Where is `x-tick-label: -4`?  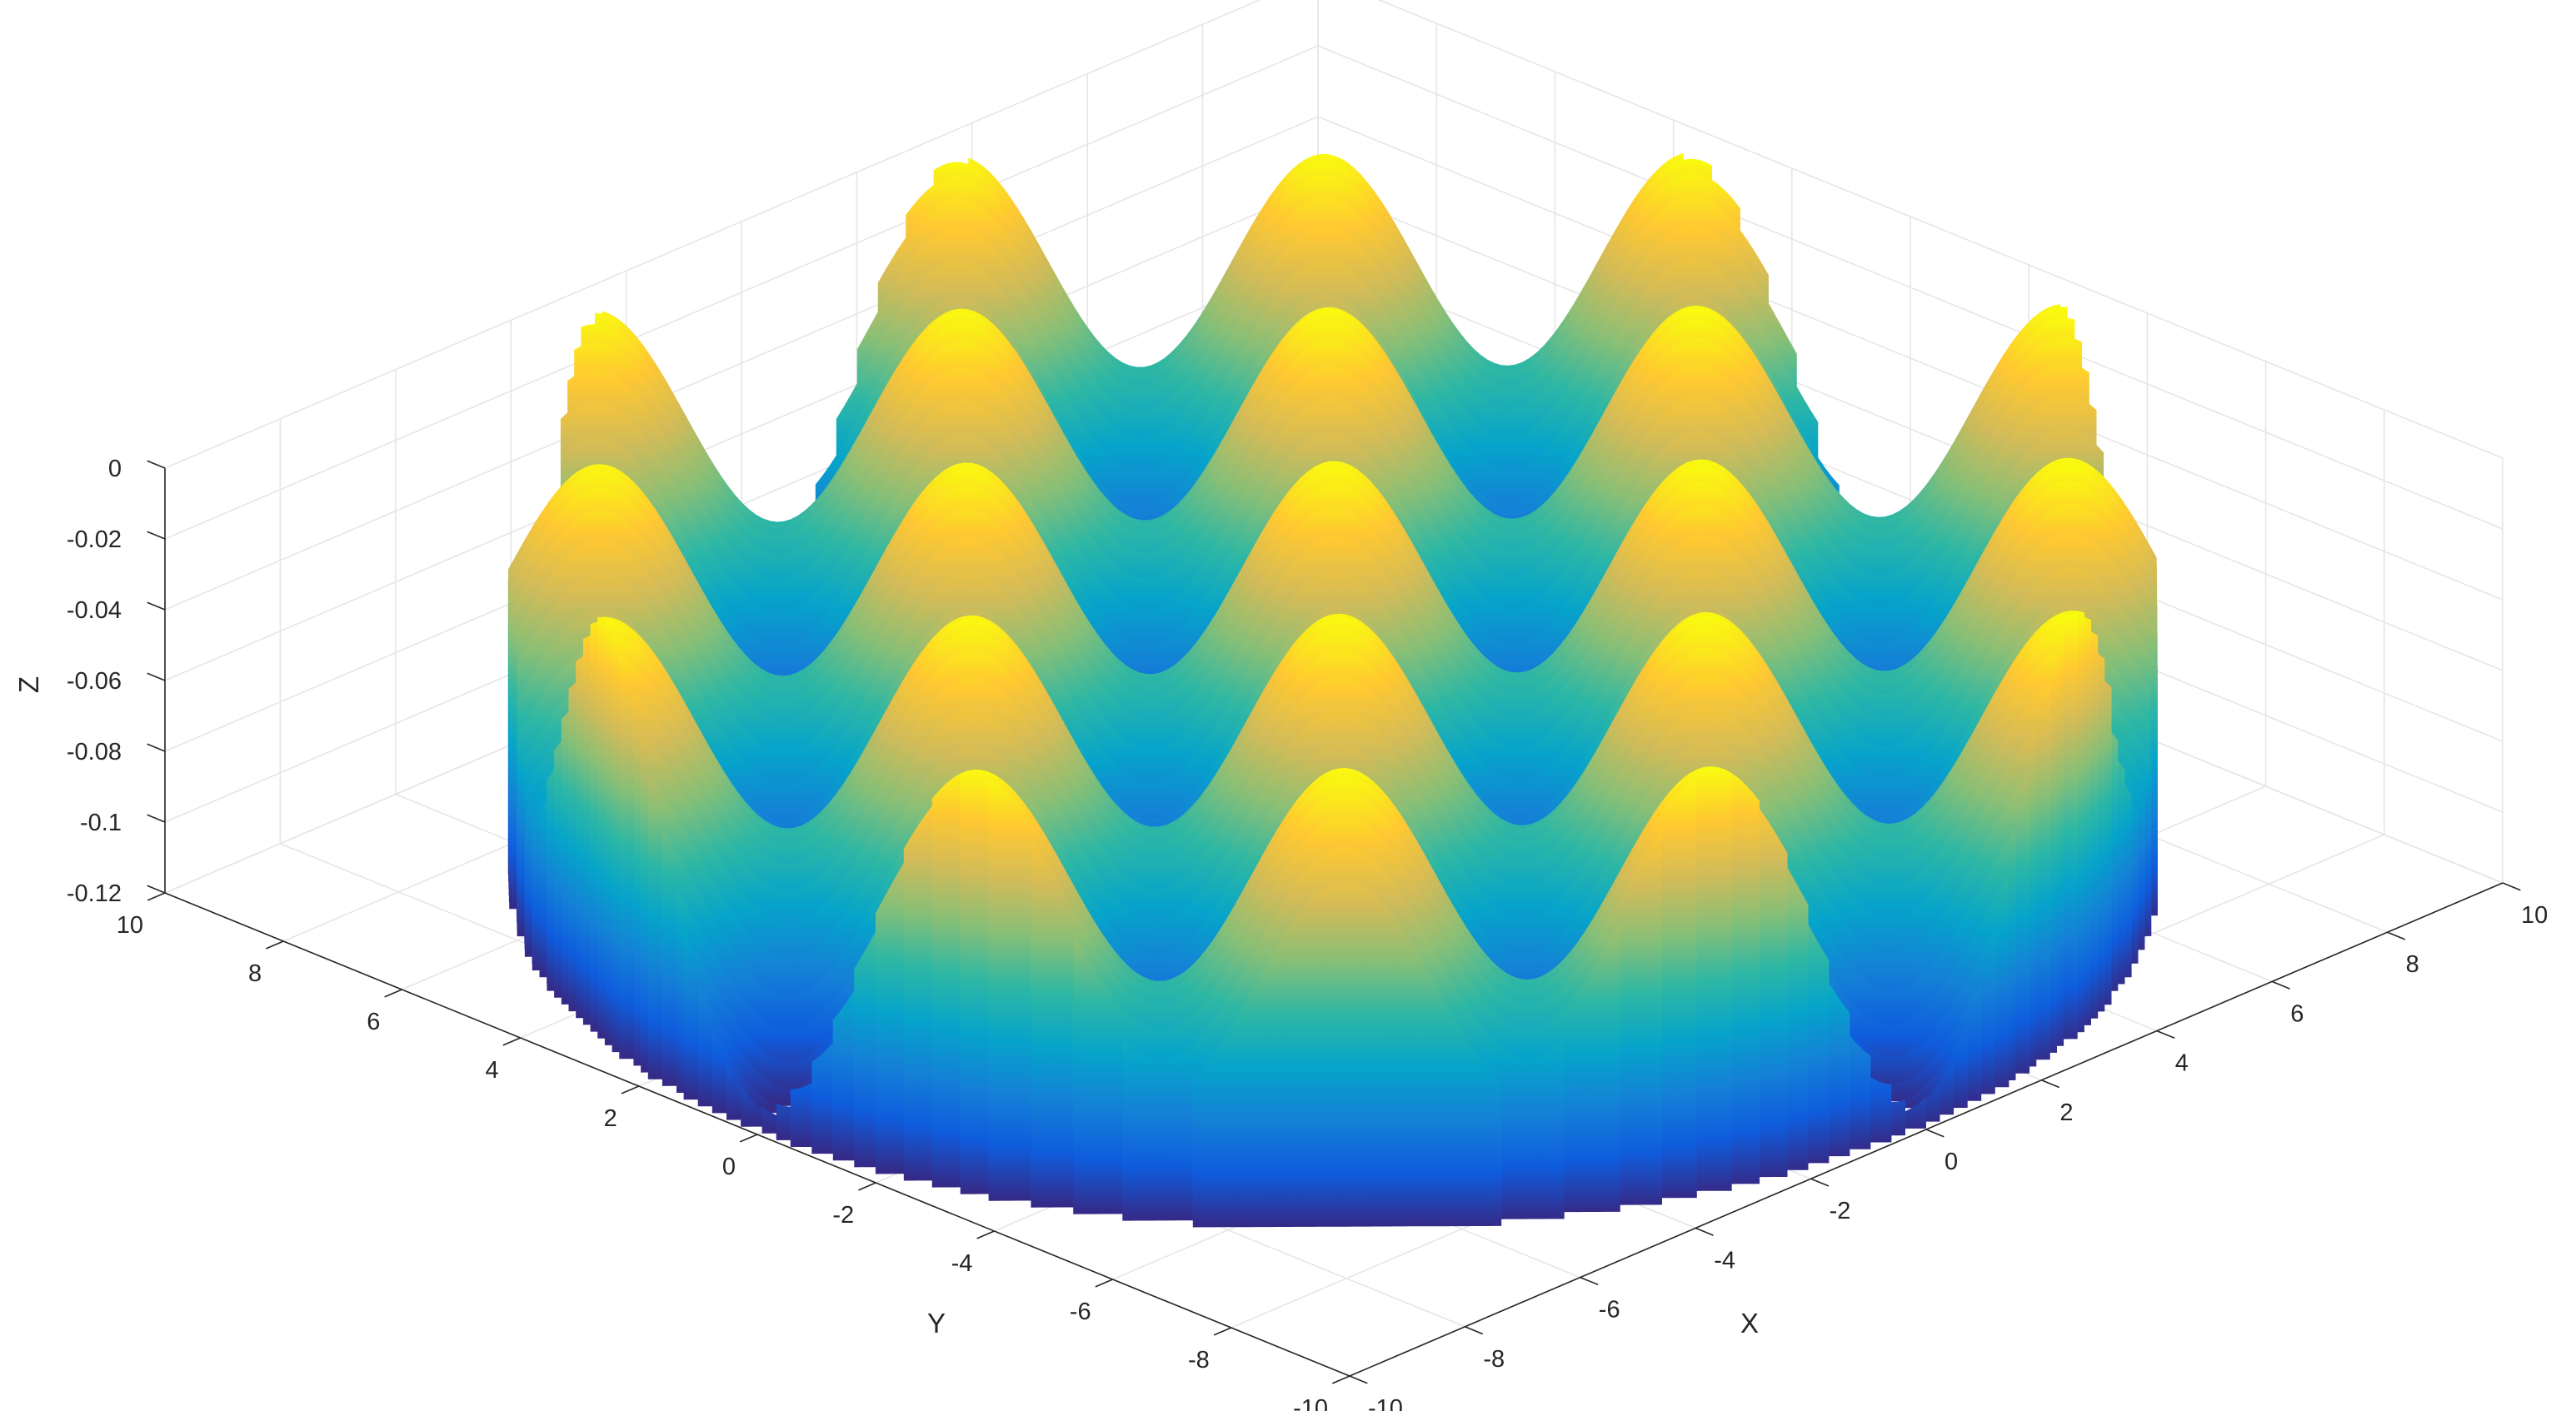
x-tick-label: -4 is located at coordinates (1724, 1260).